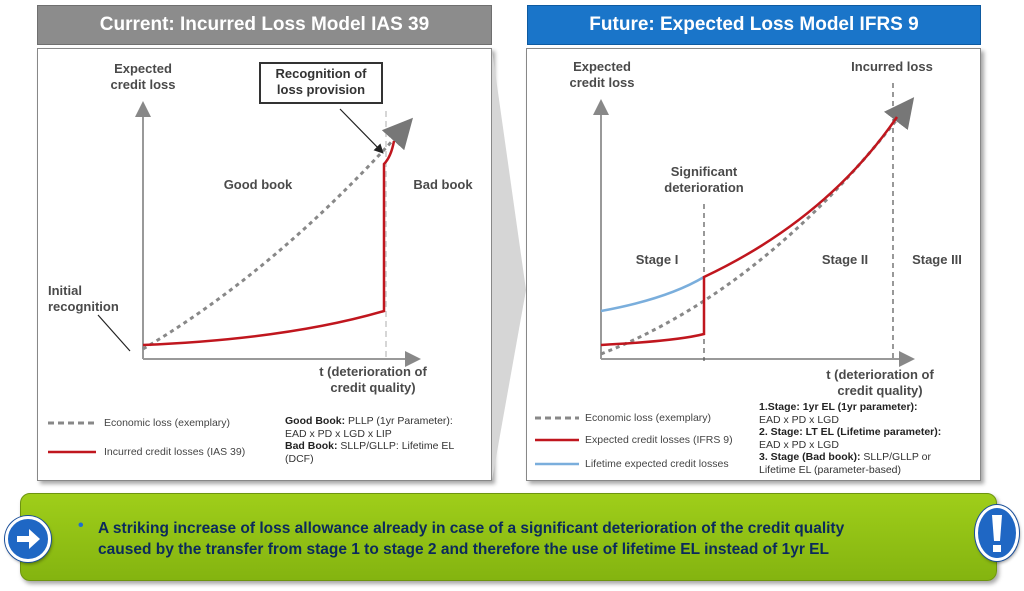 This screenshot has height=591, width=1024. What do you see at coordinates (175, 452) in the screenshot?
I see `left-legend-incurred: Incurred credit losses (IAS 39)` at bounding box center [175, 452].